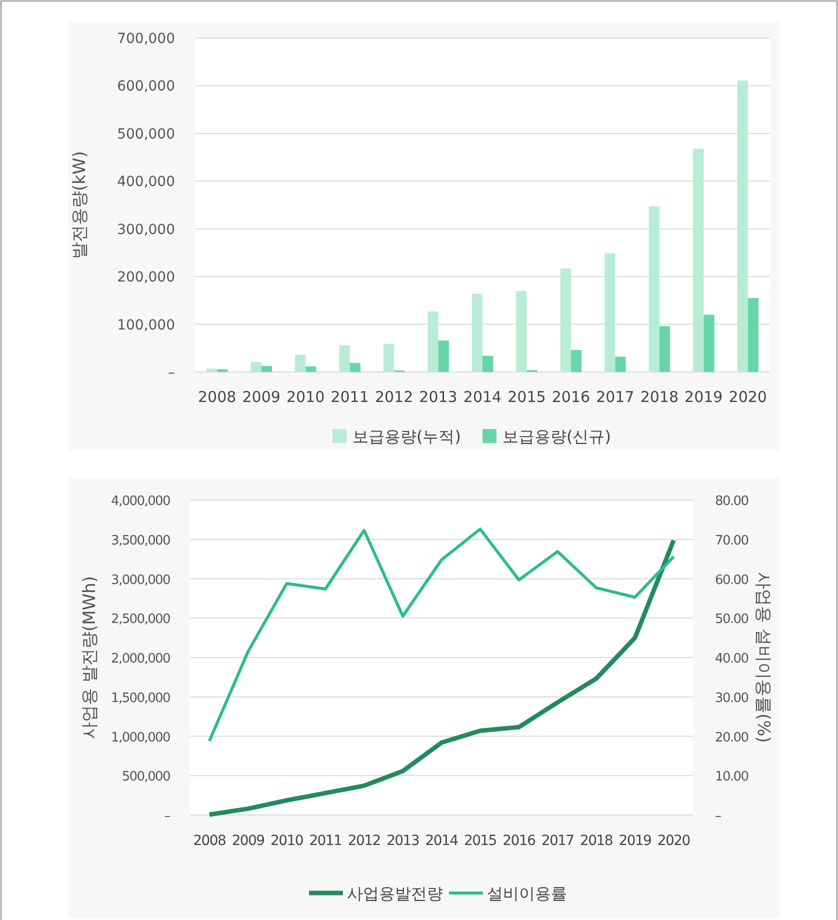 The width and height of the screenshot is (838, 920). What do you see at coordinates (90, 657) in the screenshot?
I see `y-axis-title: 사업용 발전량(MWh)` at bounding box center [90, 657].